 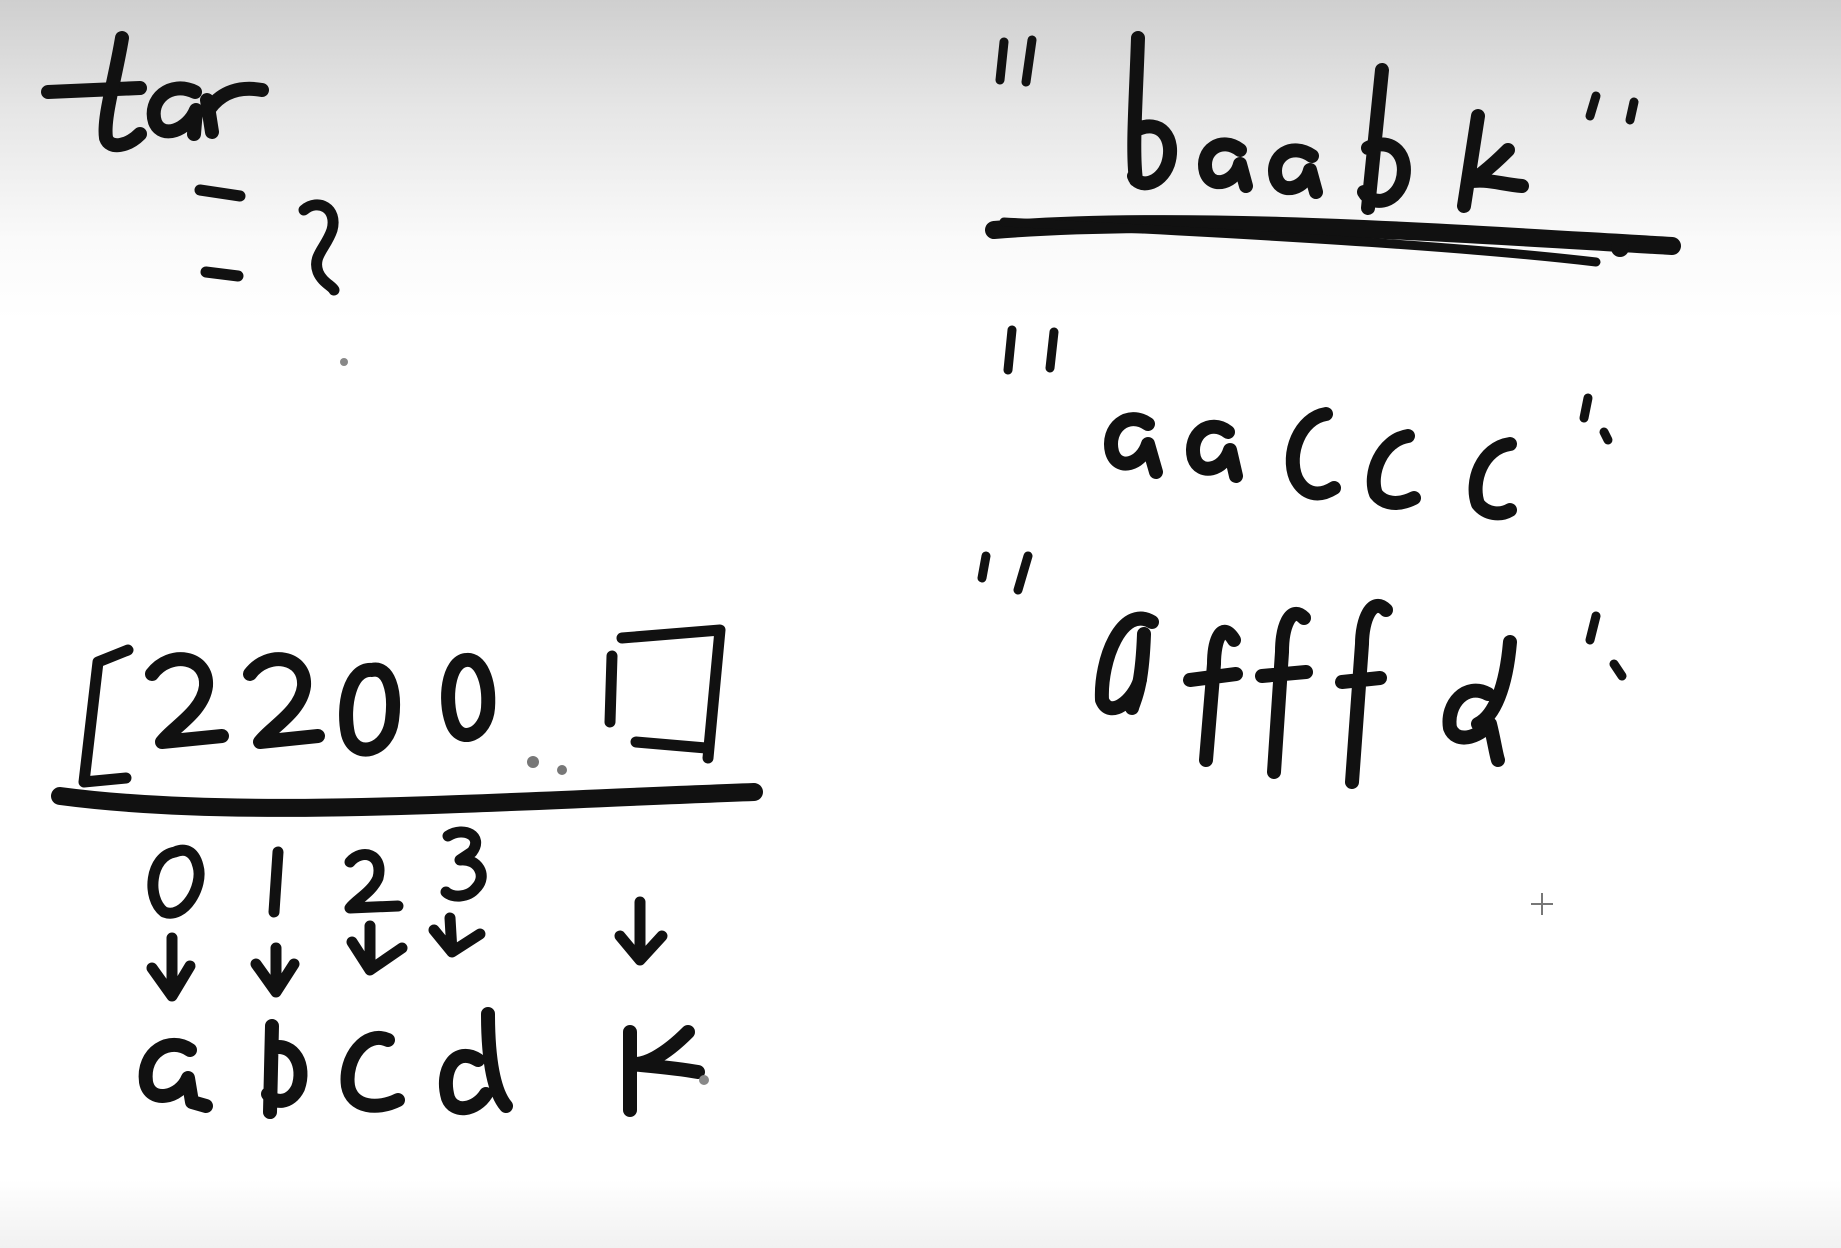 I want to click on handwritten-indices, so click(x=317, y=872).